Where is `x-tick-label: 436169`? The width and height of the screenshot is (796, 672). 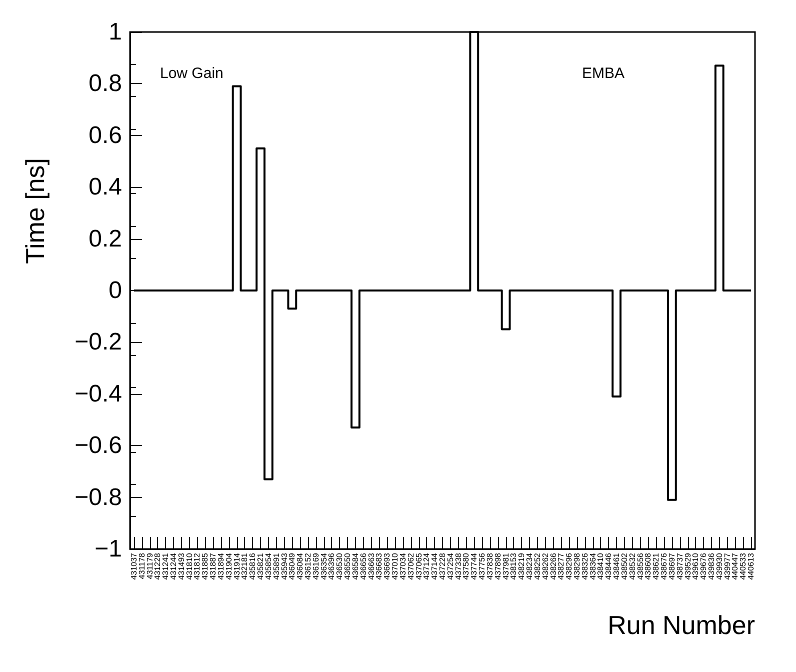 x-tick-label: 436169 is located at coordinates (315, 566).